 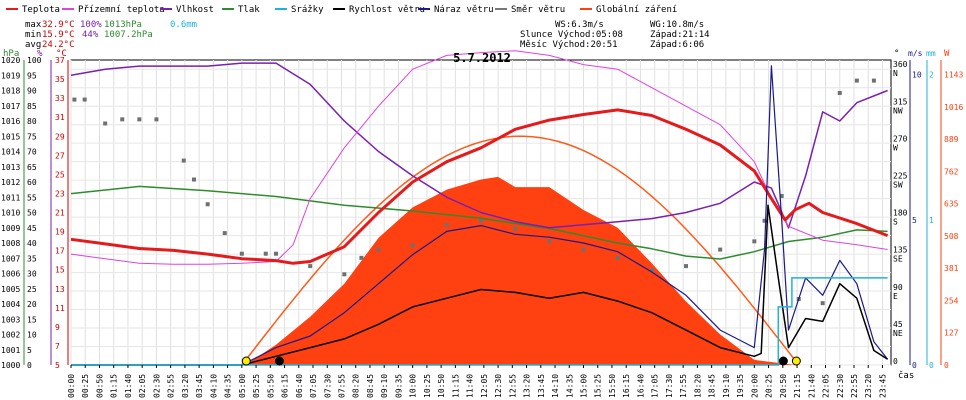 What do you see at coordinates (249, 10) in the screenshot?
I see `legend-label: Tlak` at bounding box center [249, 10].